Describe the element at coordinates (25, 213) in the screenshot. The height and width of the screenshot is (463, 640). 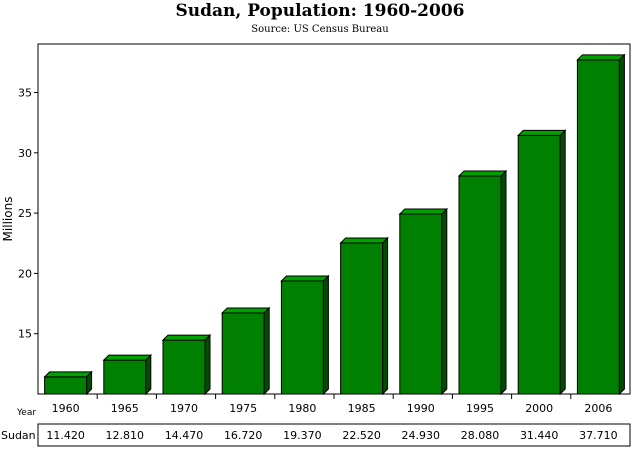
I see `y-tick-label: 25` at that location.